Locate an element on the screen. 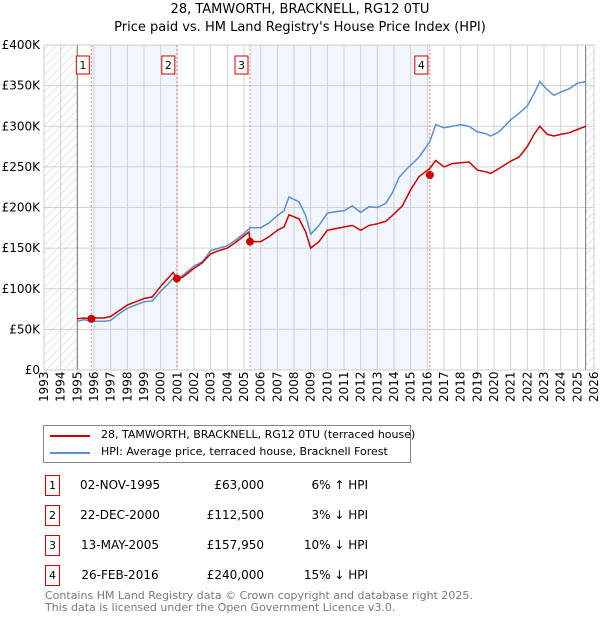 Image resolution: width=600 pixels, height=620 pixels. x-tick-label: 2007 is located at coordinates (277, 386).